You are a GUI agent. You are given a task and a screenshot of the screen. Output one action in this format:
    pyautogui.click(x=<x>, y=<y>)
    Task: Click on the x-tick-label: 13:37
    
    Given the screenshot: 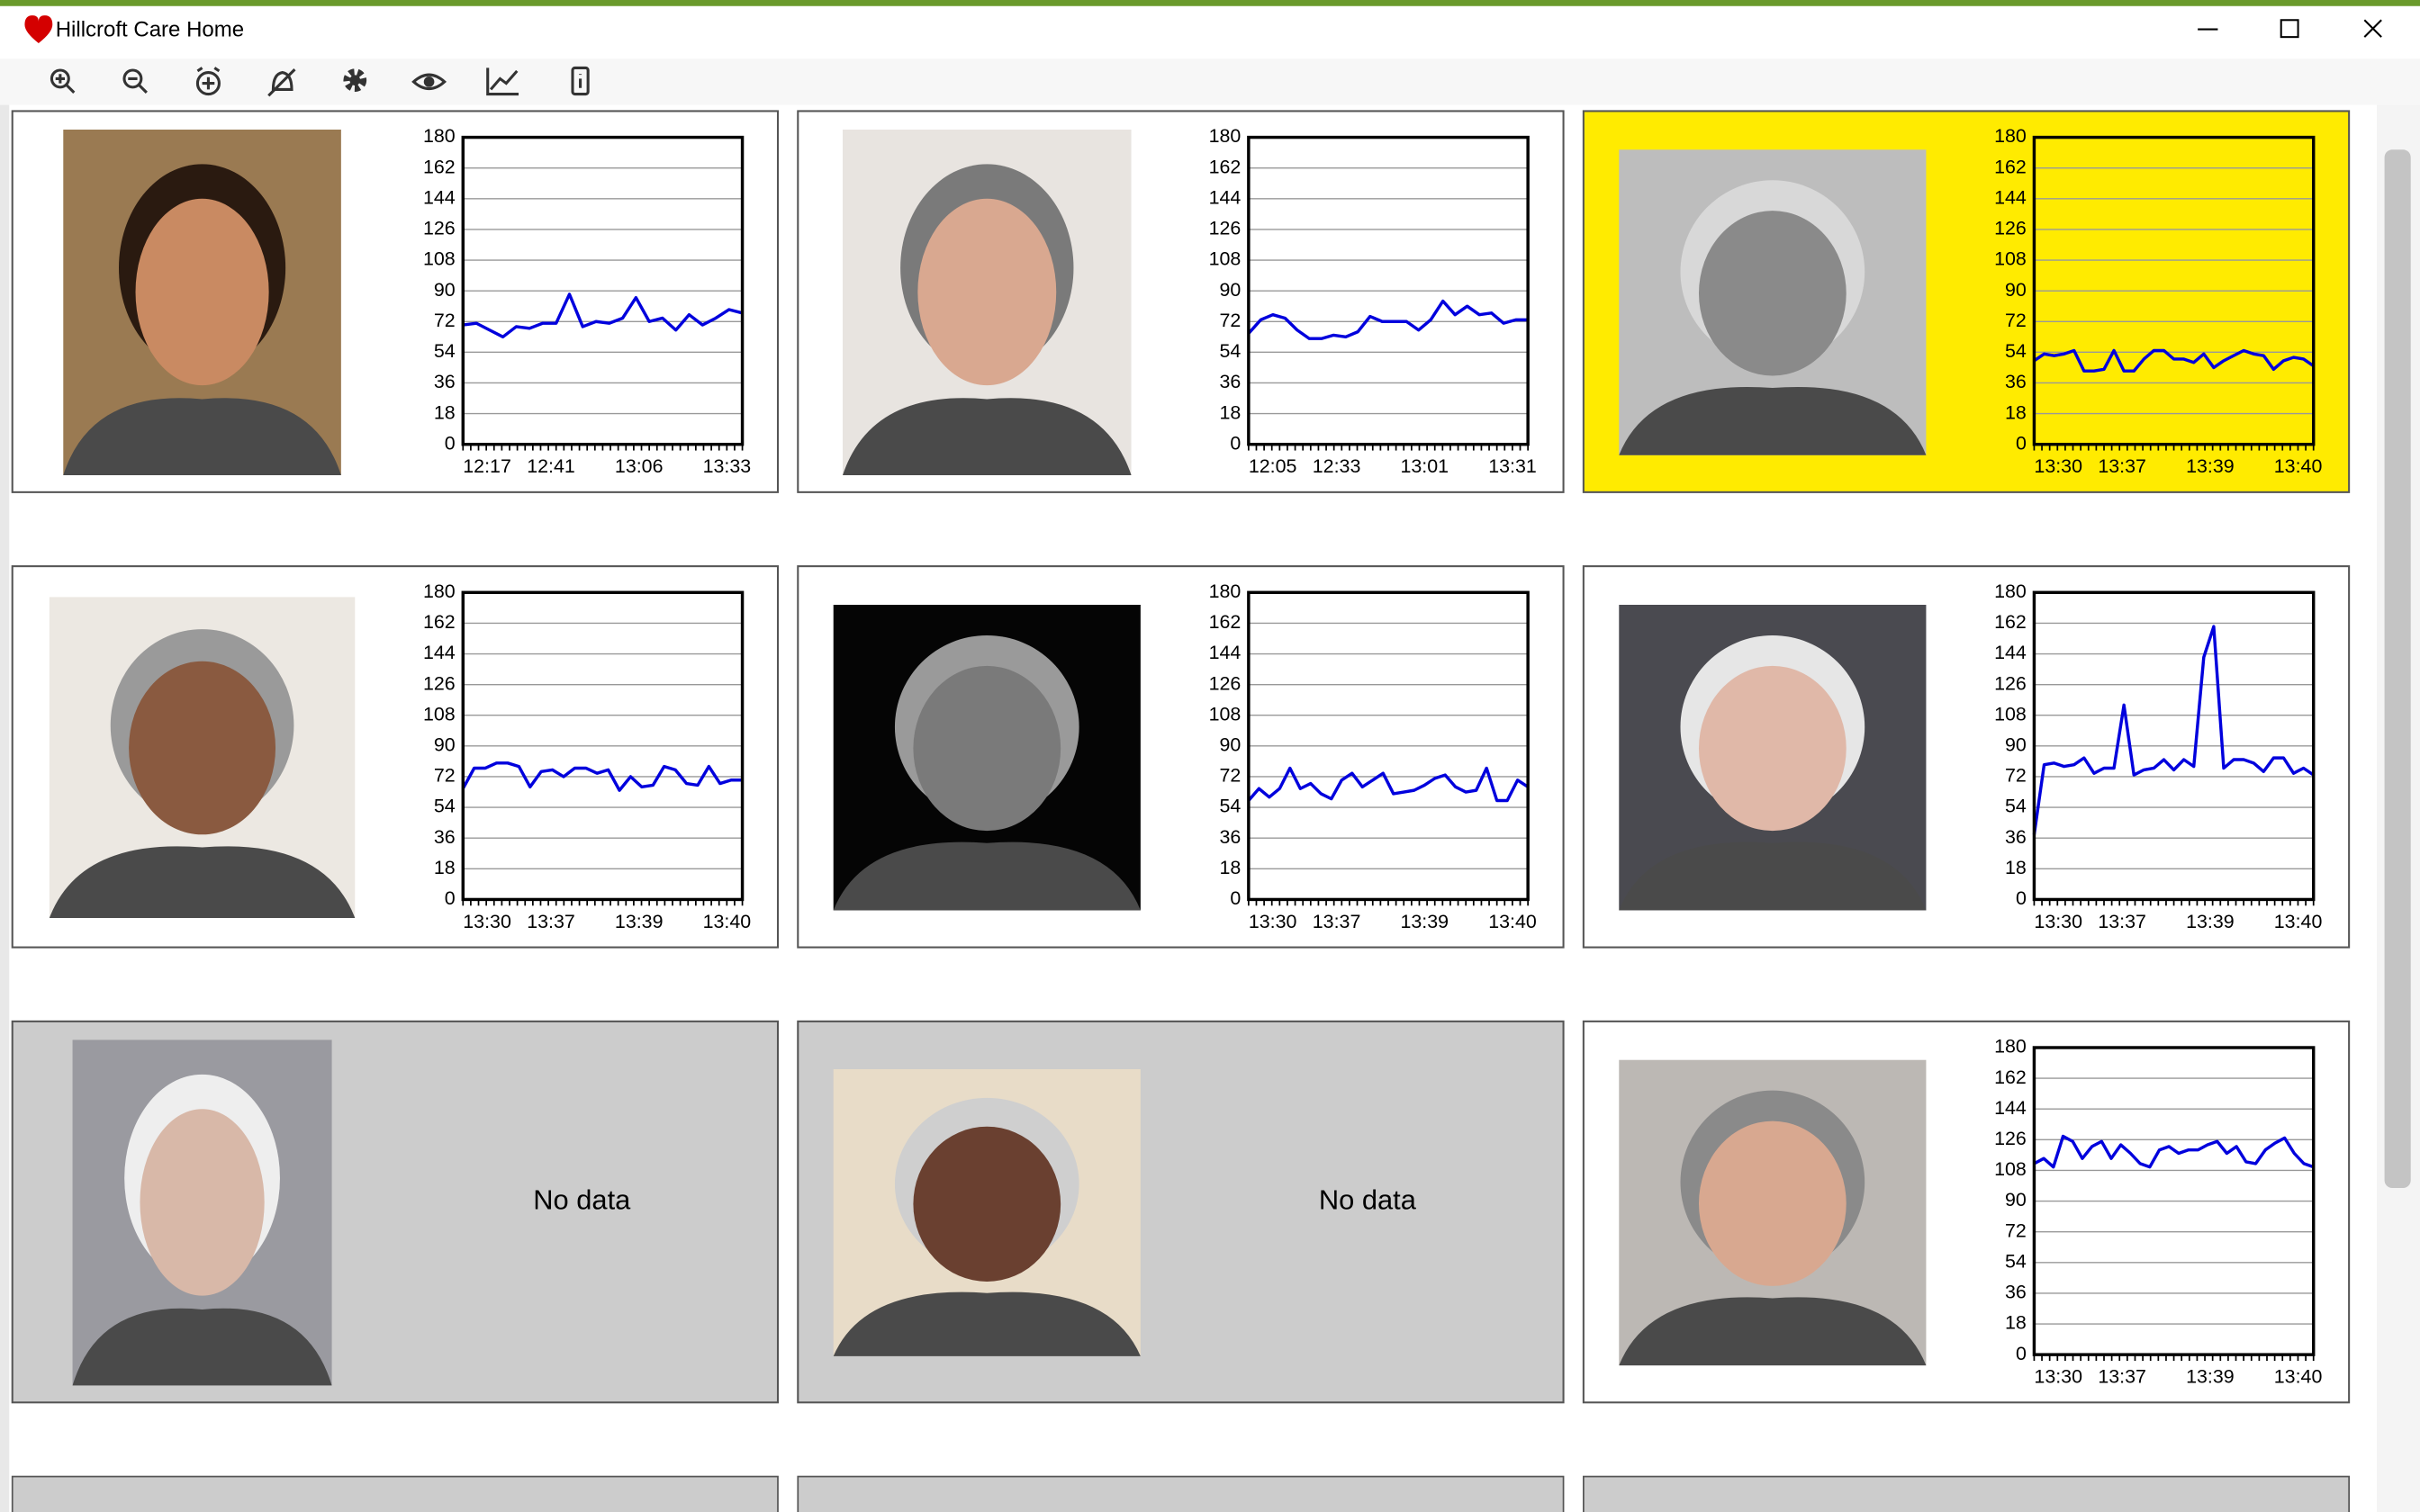 What is the action you would take?
    pyautogui.click(x=2122, y=1377)
    